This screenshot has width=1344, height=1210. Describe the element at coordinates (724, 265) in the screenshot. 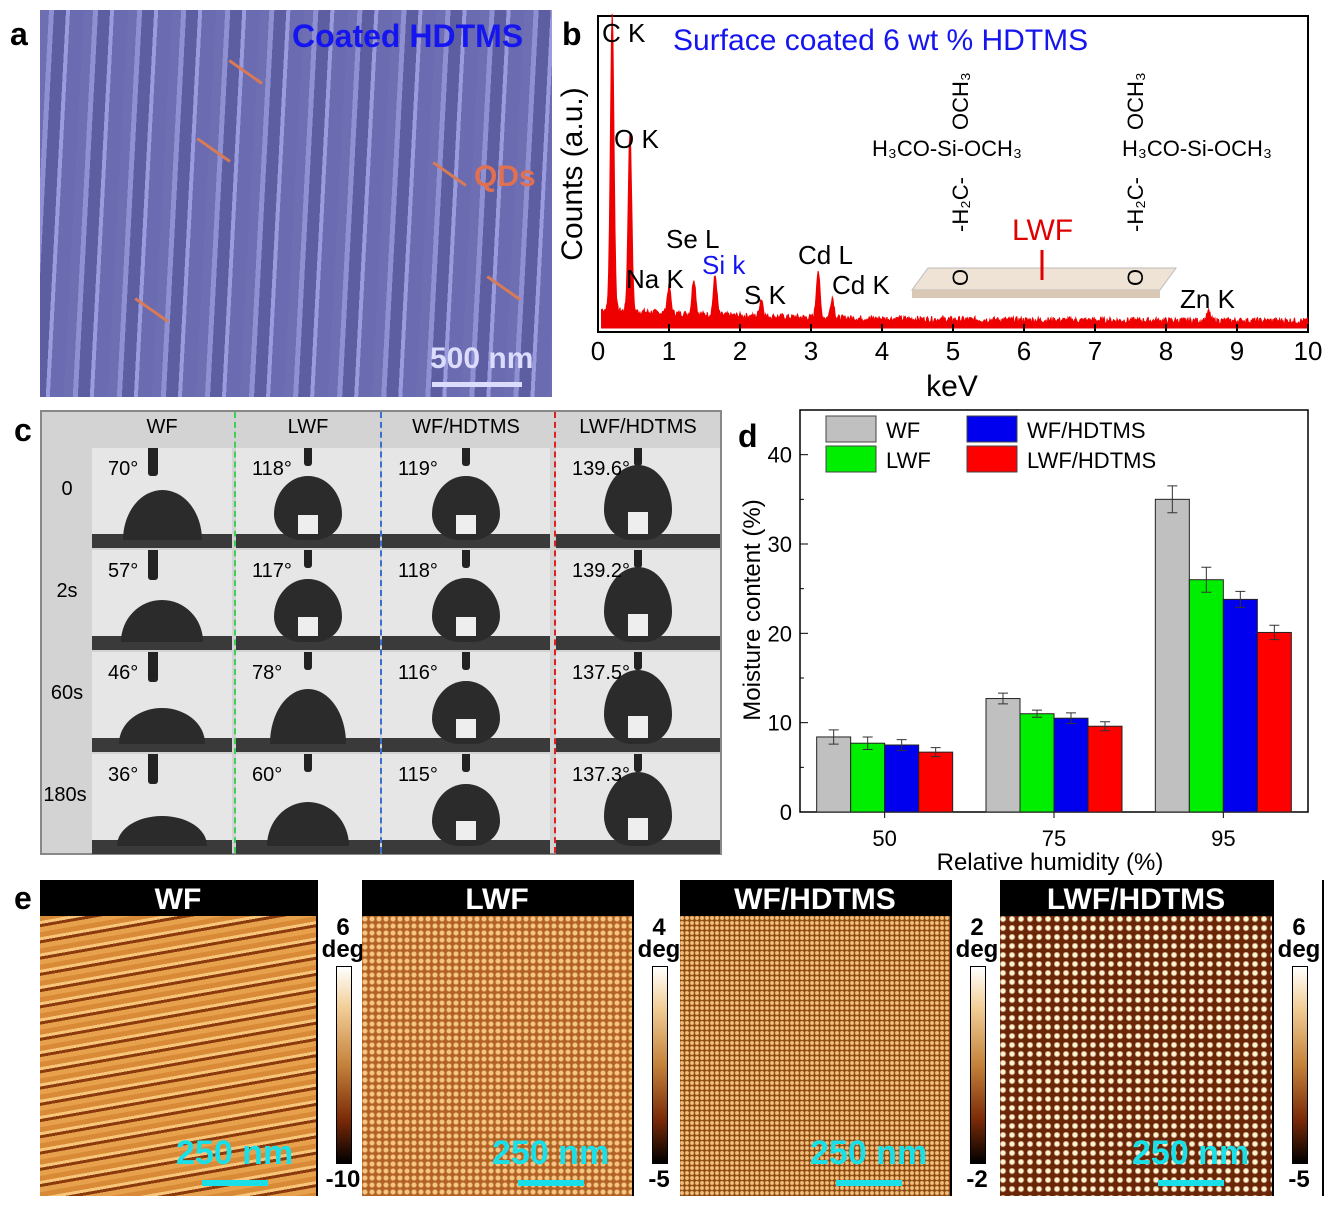

I see `peak-label: Si k` at that location.